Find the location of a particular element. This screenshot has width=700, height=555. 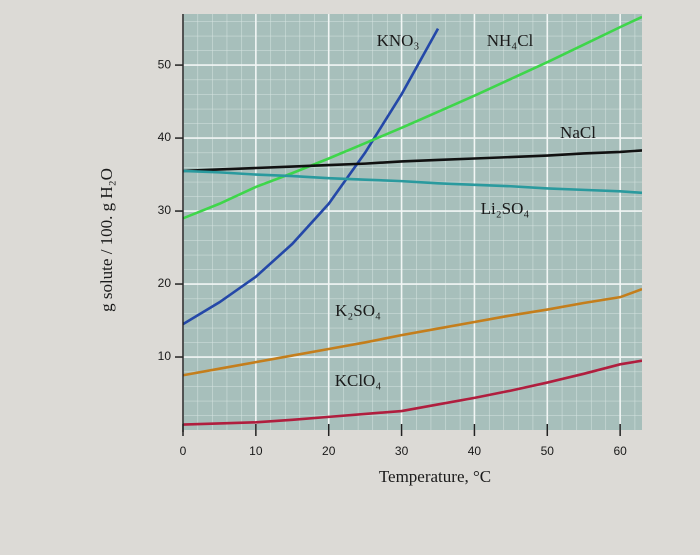

x-tick-label: 0 is located at coordinates (183, 451).